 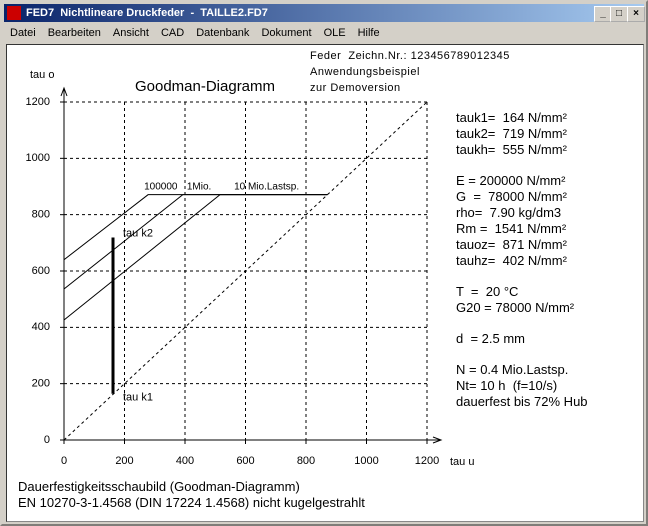 What do you see at coordinates (14, 13) in the screenshot?
I see `app-icon` at bounding box center [14, 13].